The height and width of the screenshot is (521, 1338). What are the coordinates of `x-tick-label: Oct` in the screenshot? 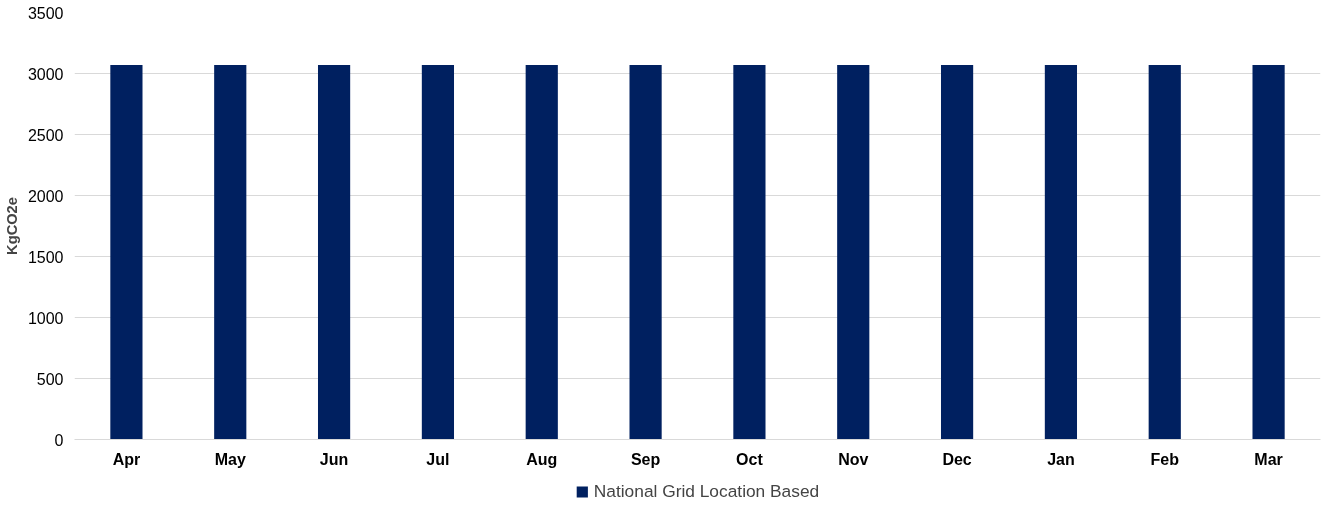 It's located at (750, 459).